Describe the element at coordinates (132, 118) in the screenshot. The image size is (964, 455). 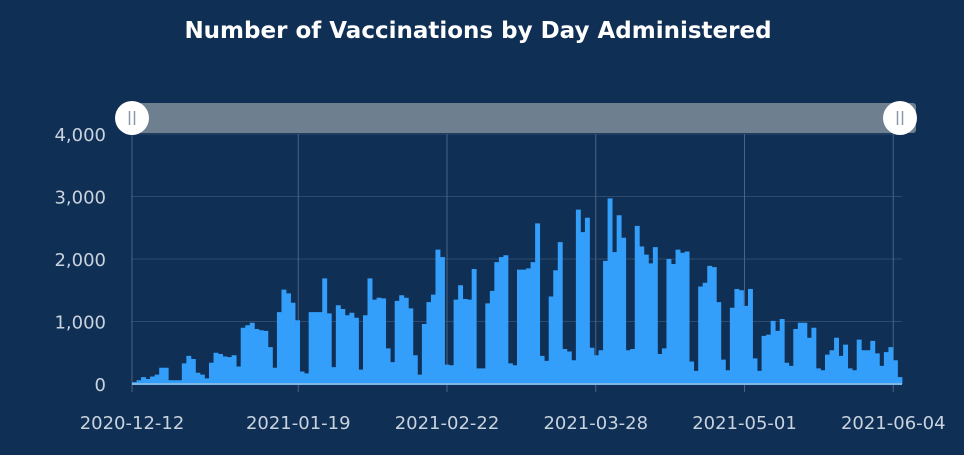
I see `range-slider-left-handle` at that location.